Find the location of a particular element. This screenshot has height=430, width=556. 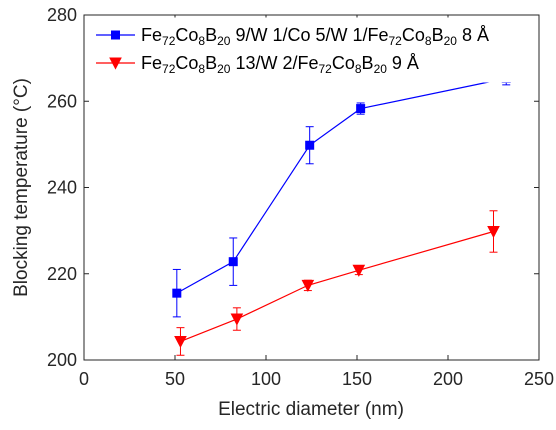

x-tick-label: 50 is located at coordinates (175, 379).